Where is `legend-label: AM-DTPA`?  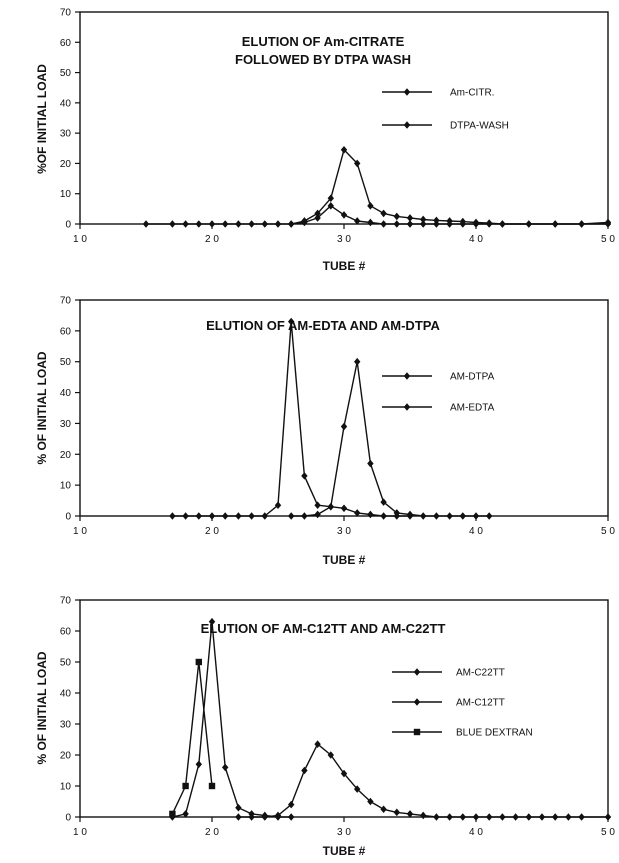
legend-label: AM-DTPA is located at coordinates (472, 377).